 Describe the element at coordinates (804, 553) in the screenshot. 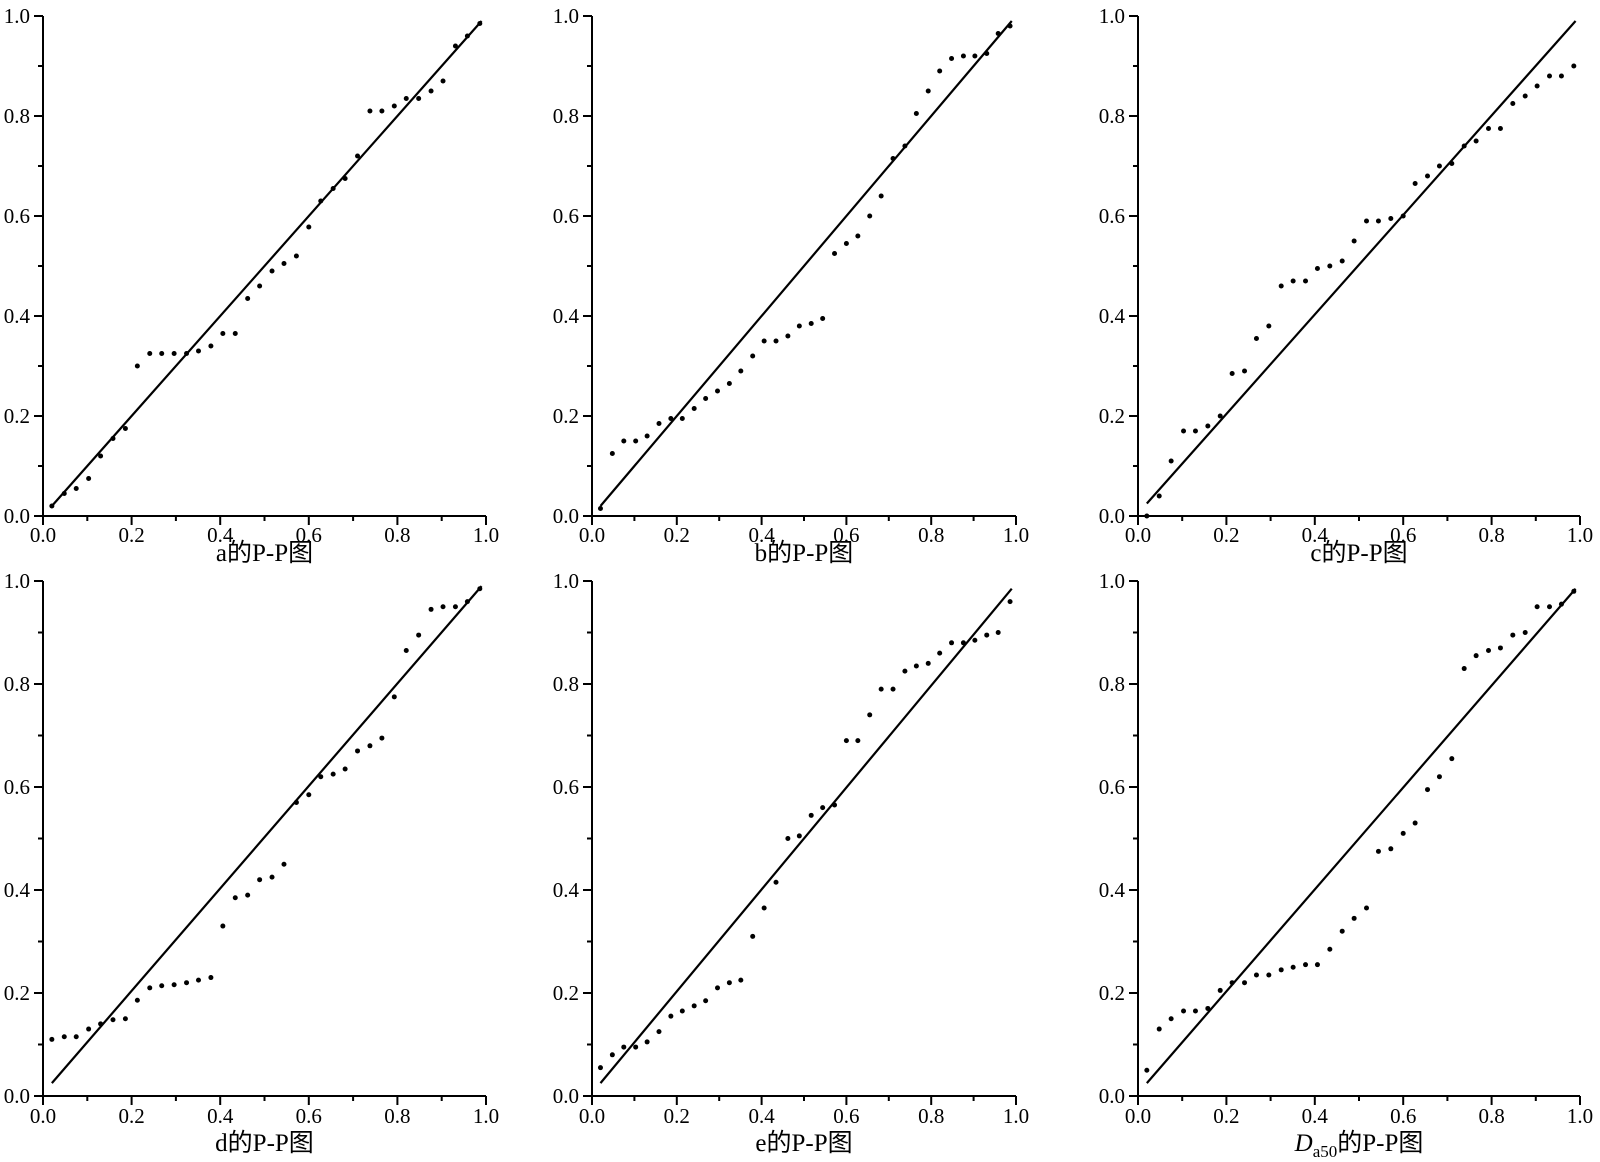

I see `chart-title: b的P-P图` at that location.